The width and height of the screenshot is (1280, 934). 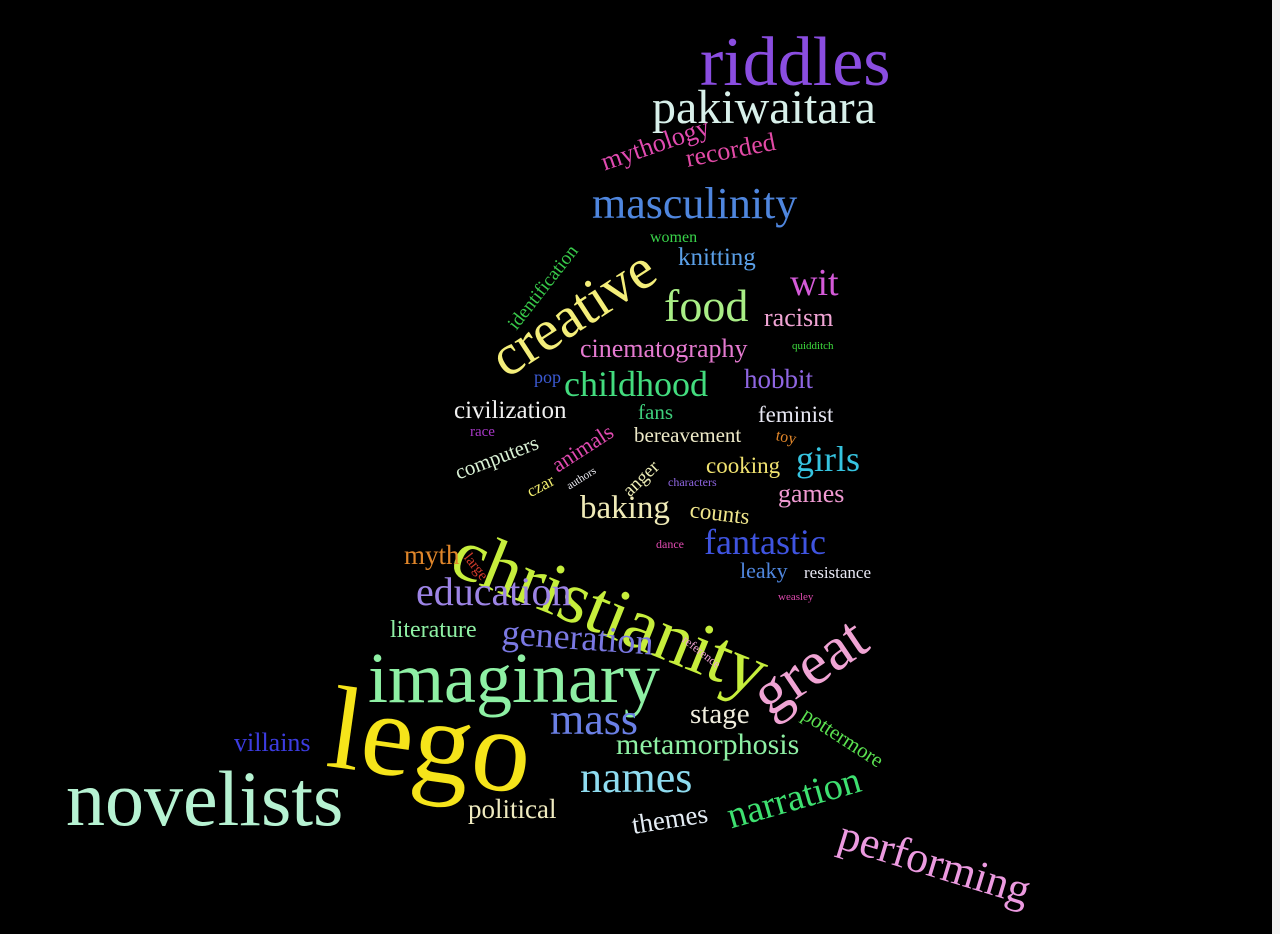 I want to click on word-civilization: civilization, so click(x=510, y=410).